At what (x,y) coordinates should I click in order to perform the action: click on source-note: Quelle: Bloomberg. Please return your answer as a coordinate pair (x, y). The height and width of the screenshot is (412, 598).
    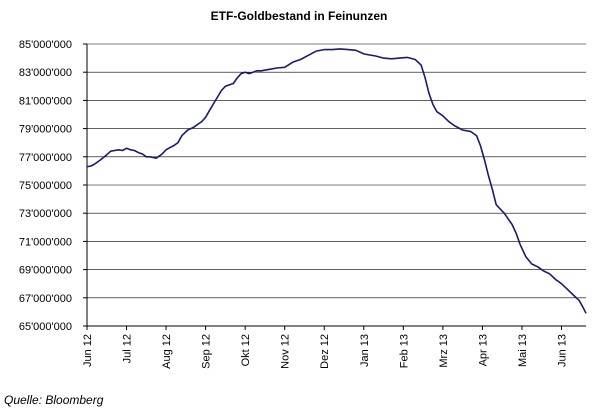
    Looking at the image, I should click on (54, 400).